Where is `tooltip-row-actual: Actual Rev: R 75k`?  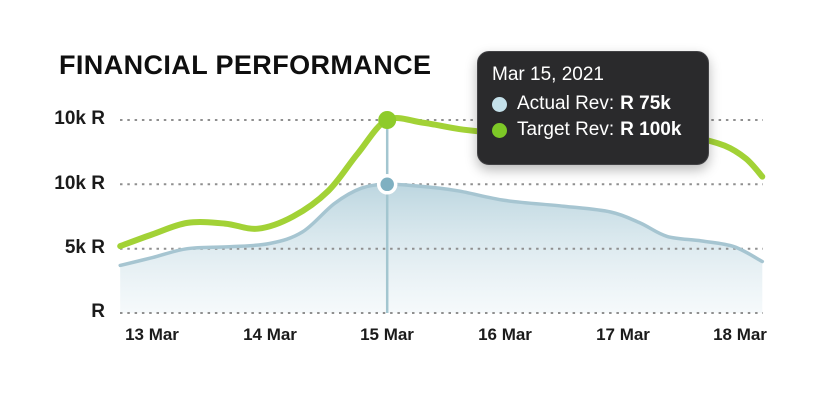 tooltip-row-actual: Actual Rev: R 75k is located at coordinates (594, 104).